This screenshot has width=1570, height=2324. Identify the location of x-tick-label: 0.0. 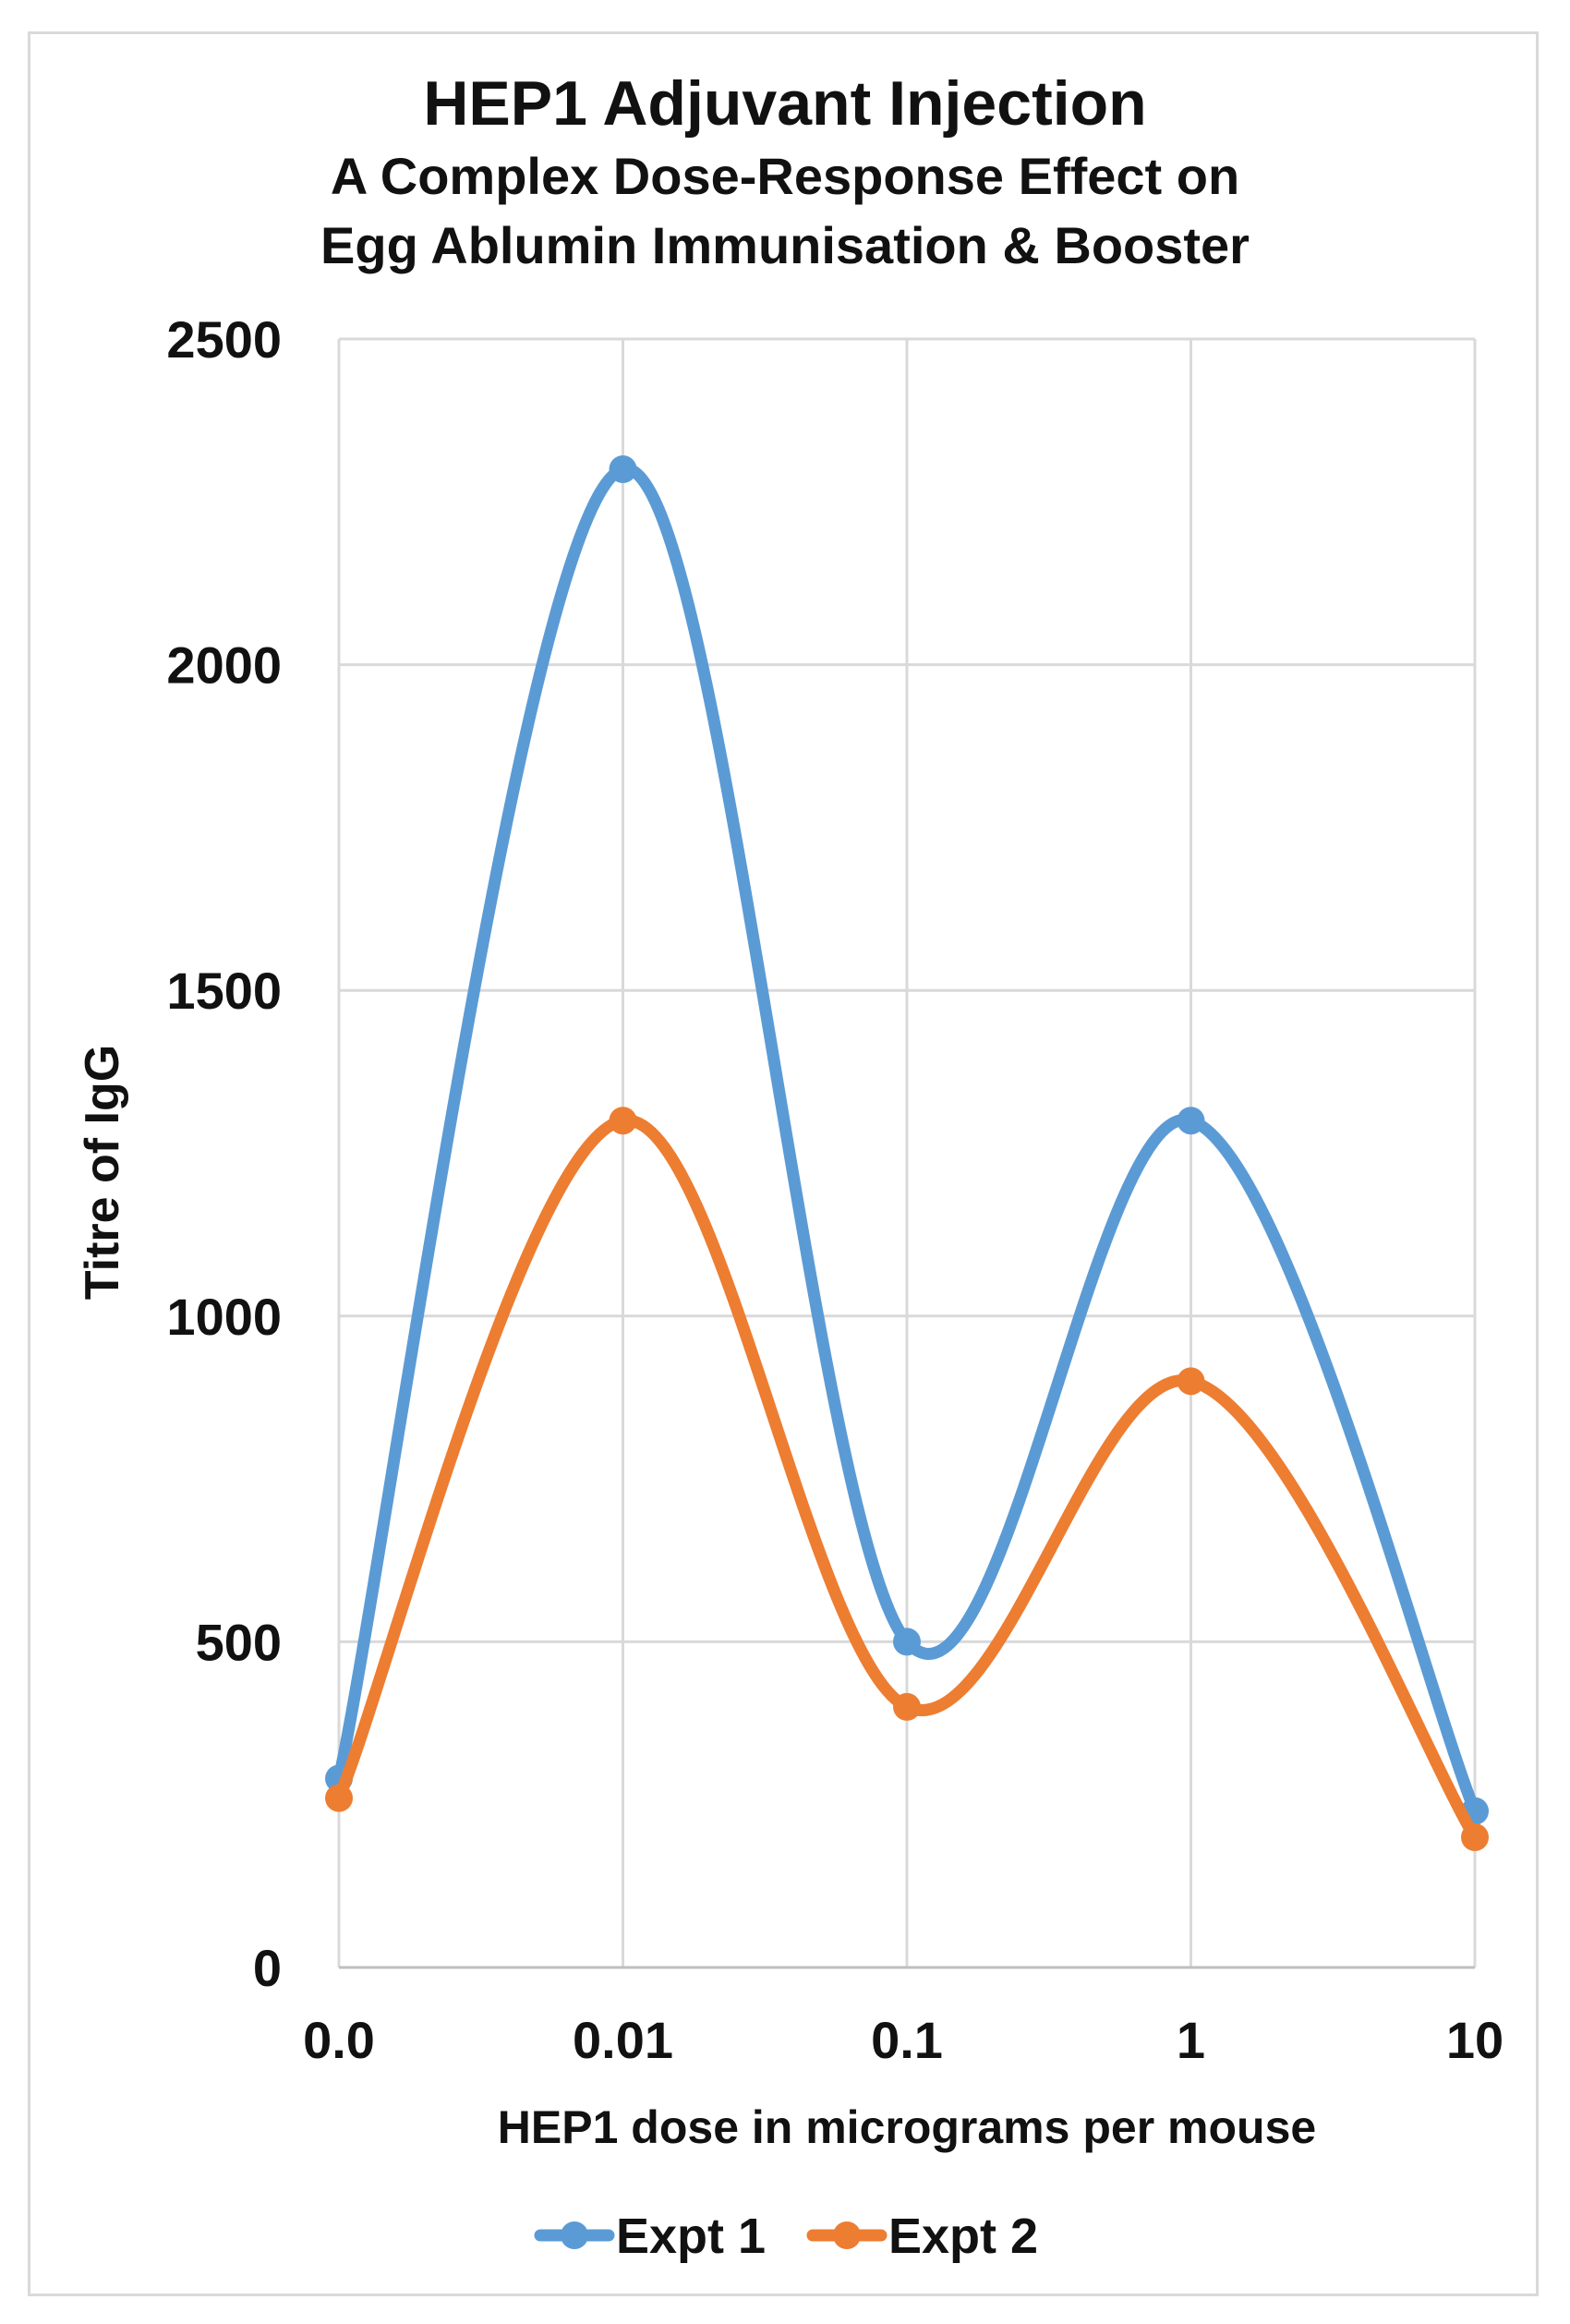
(339, 2040).